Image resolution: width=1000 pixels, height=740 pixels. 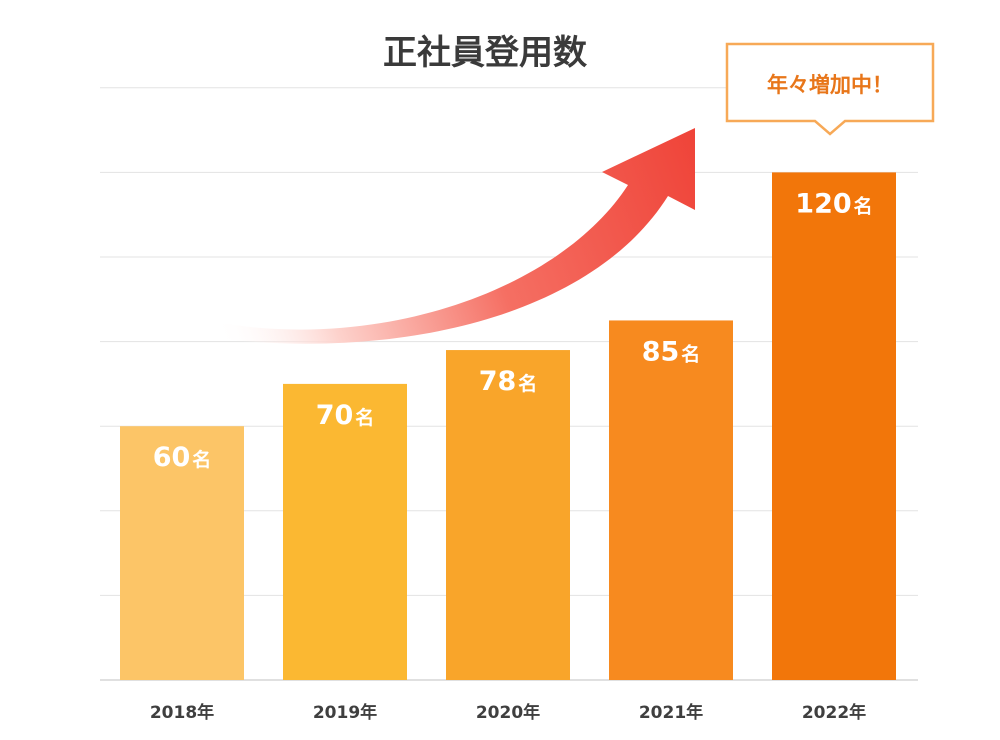 I want to click on value-label: 60 名, so click(x=182, y=457).